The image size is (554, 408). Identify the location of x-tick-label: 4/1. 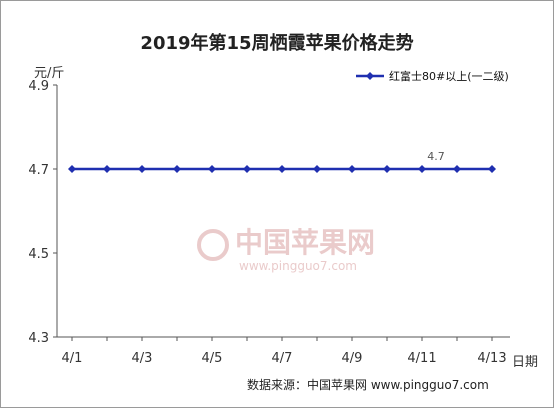
(72, 358).